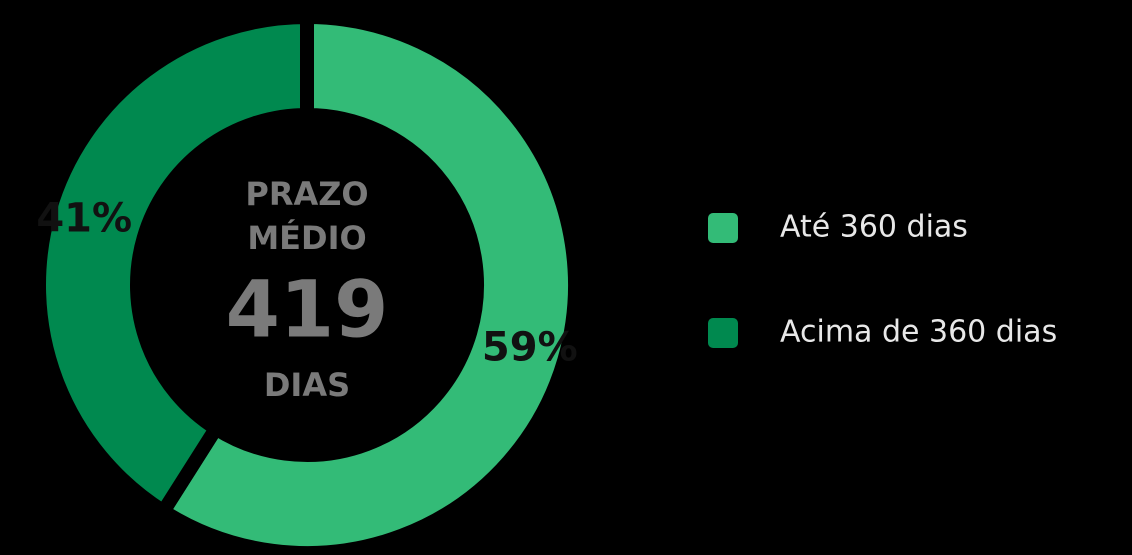 The image size is (1132, 555). I want to click on legend-label: Até 360 dias, so click(874, 227).